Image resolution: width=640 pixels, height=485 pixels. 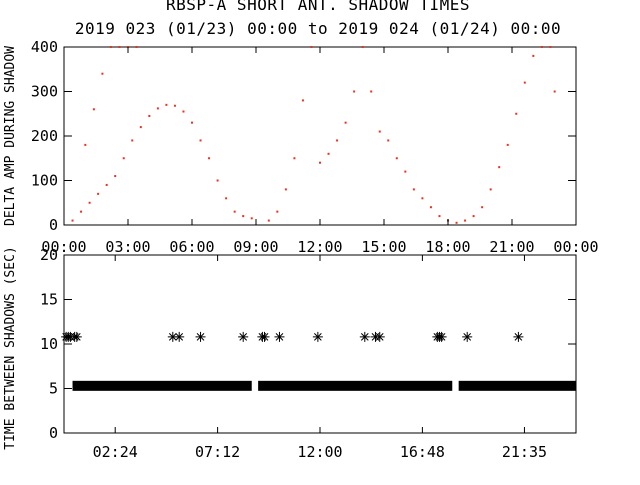 What do you see at coordinates (191, 247) in the screenshot?
I see `top-x-tick-label: 06:00` at bounding box center [191, 247].